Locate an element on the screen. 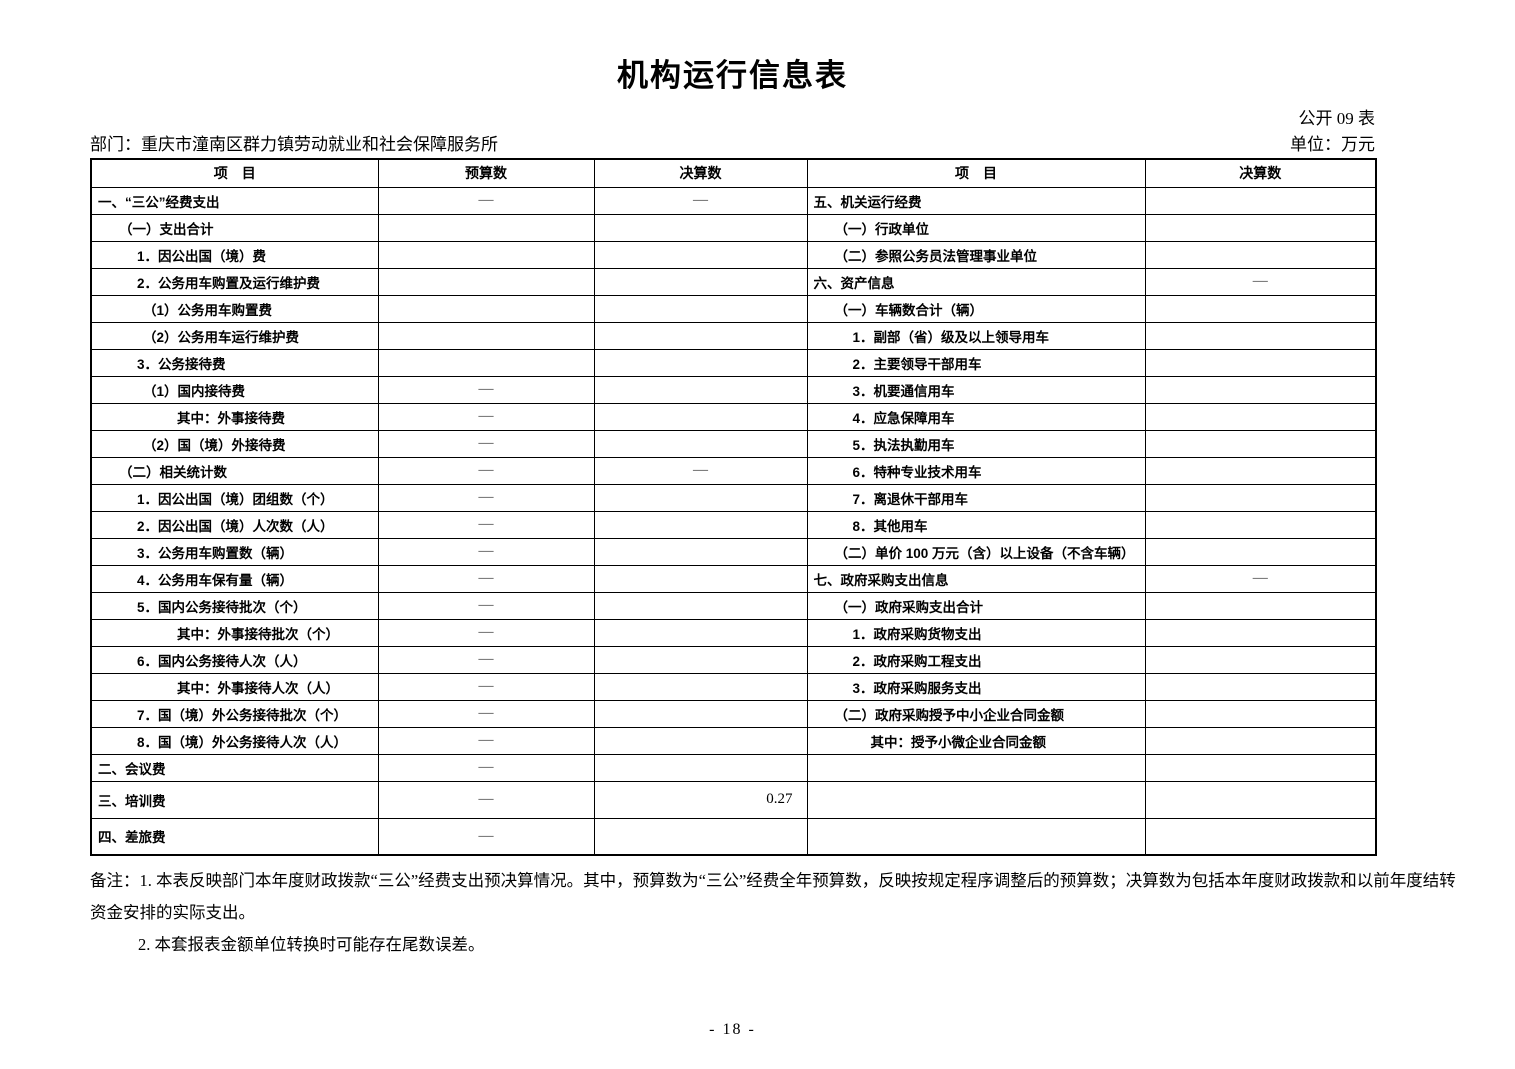 The width and height of the screenshot is (1515, 1069). final-value-right: — is located at coordinates (1260, 578).